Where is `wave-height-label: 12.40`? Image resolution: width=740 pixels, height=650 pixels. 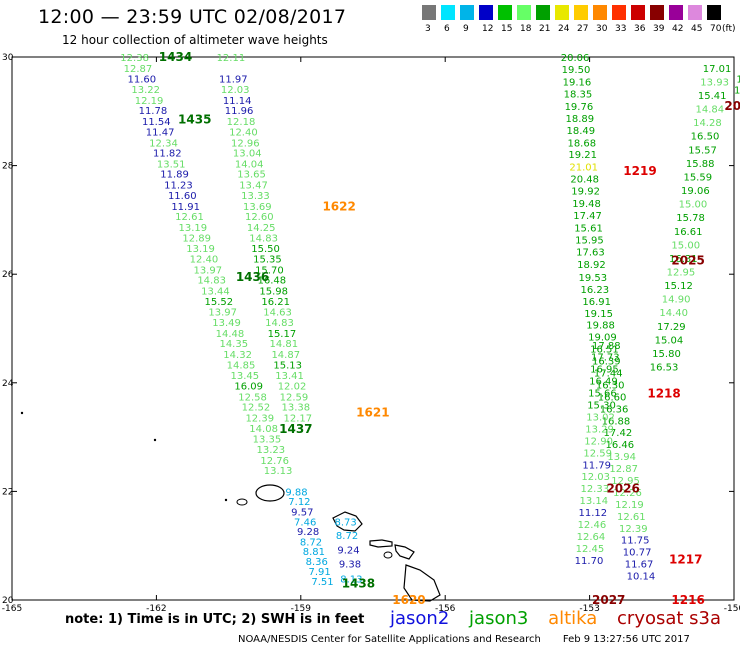
wave-height-label: 12.40 is located at coordinates (243, 132).